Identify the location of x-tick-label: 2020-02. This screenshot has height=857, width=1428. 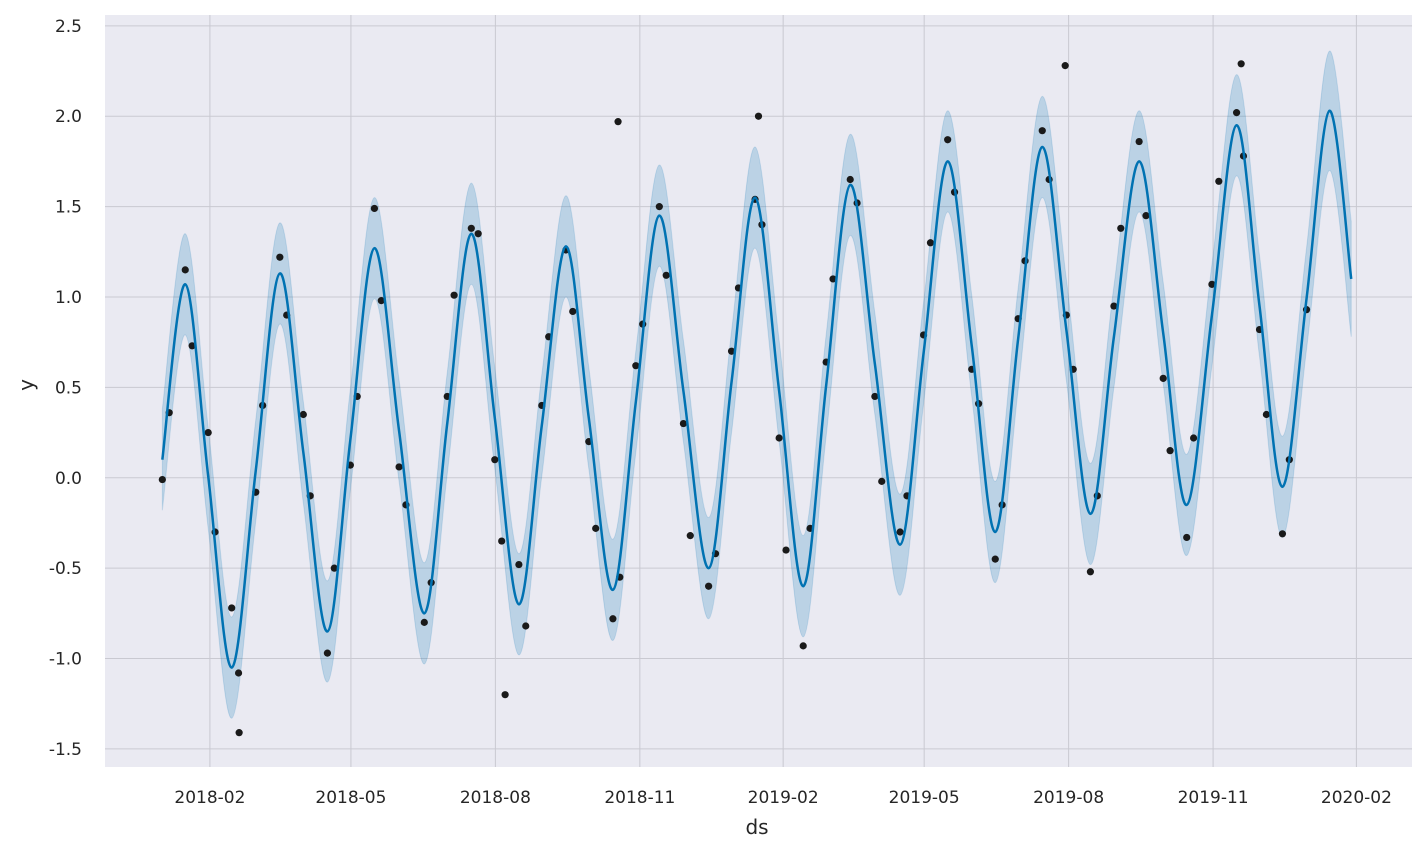
(1356, 798).